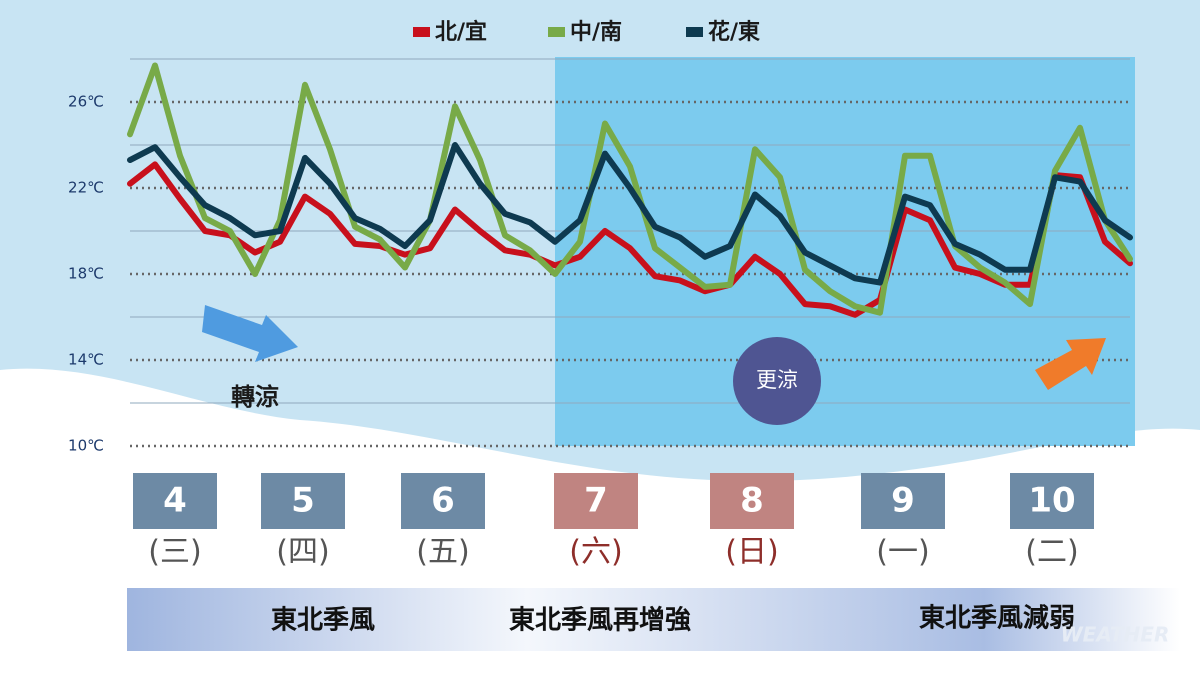  Describe the element at coordinates (174, 552) in the screenshot. I see `day-weekday: (三)` at that location.